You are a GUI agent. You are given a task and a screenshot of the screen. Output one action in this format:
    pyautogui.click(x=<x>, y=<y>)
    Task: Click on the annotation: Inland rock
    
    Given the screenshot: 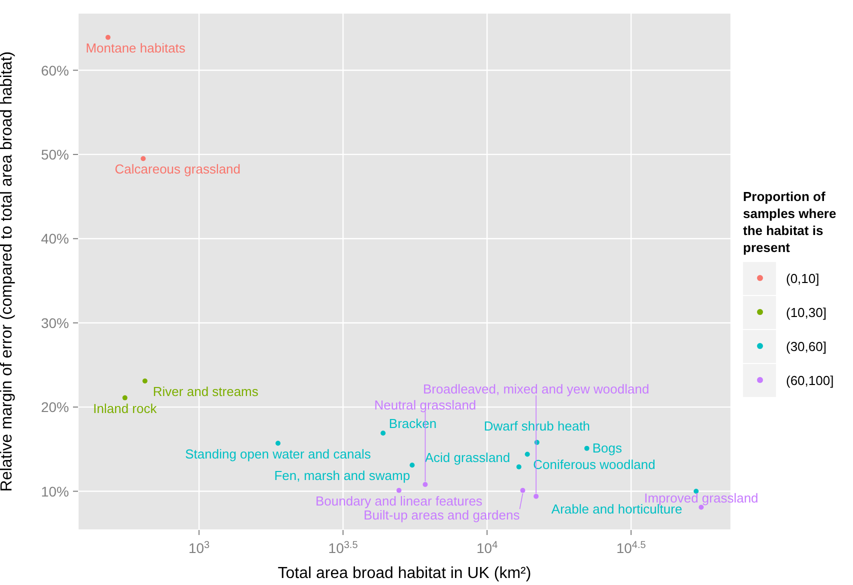 What is the action you would take?
    pyautogui.click(x=125, y=408)
    